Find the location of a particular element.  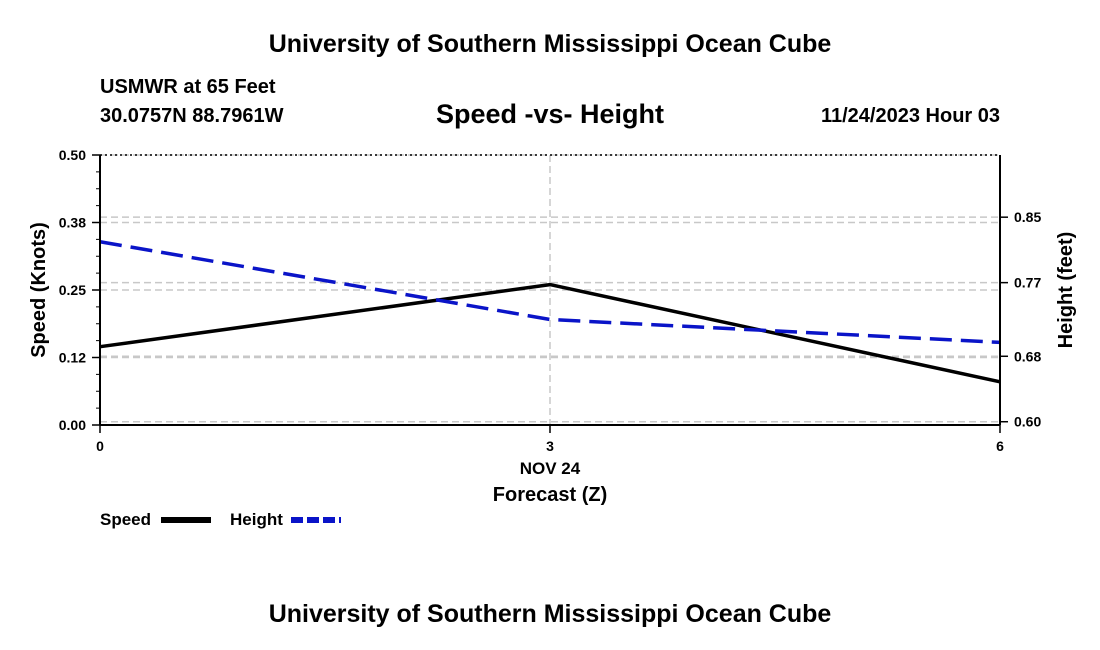

left-axis-label: Speed (Knots) is located at coordinates (39, 290).